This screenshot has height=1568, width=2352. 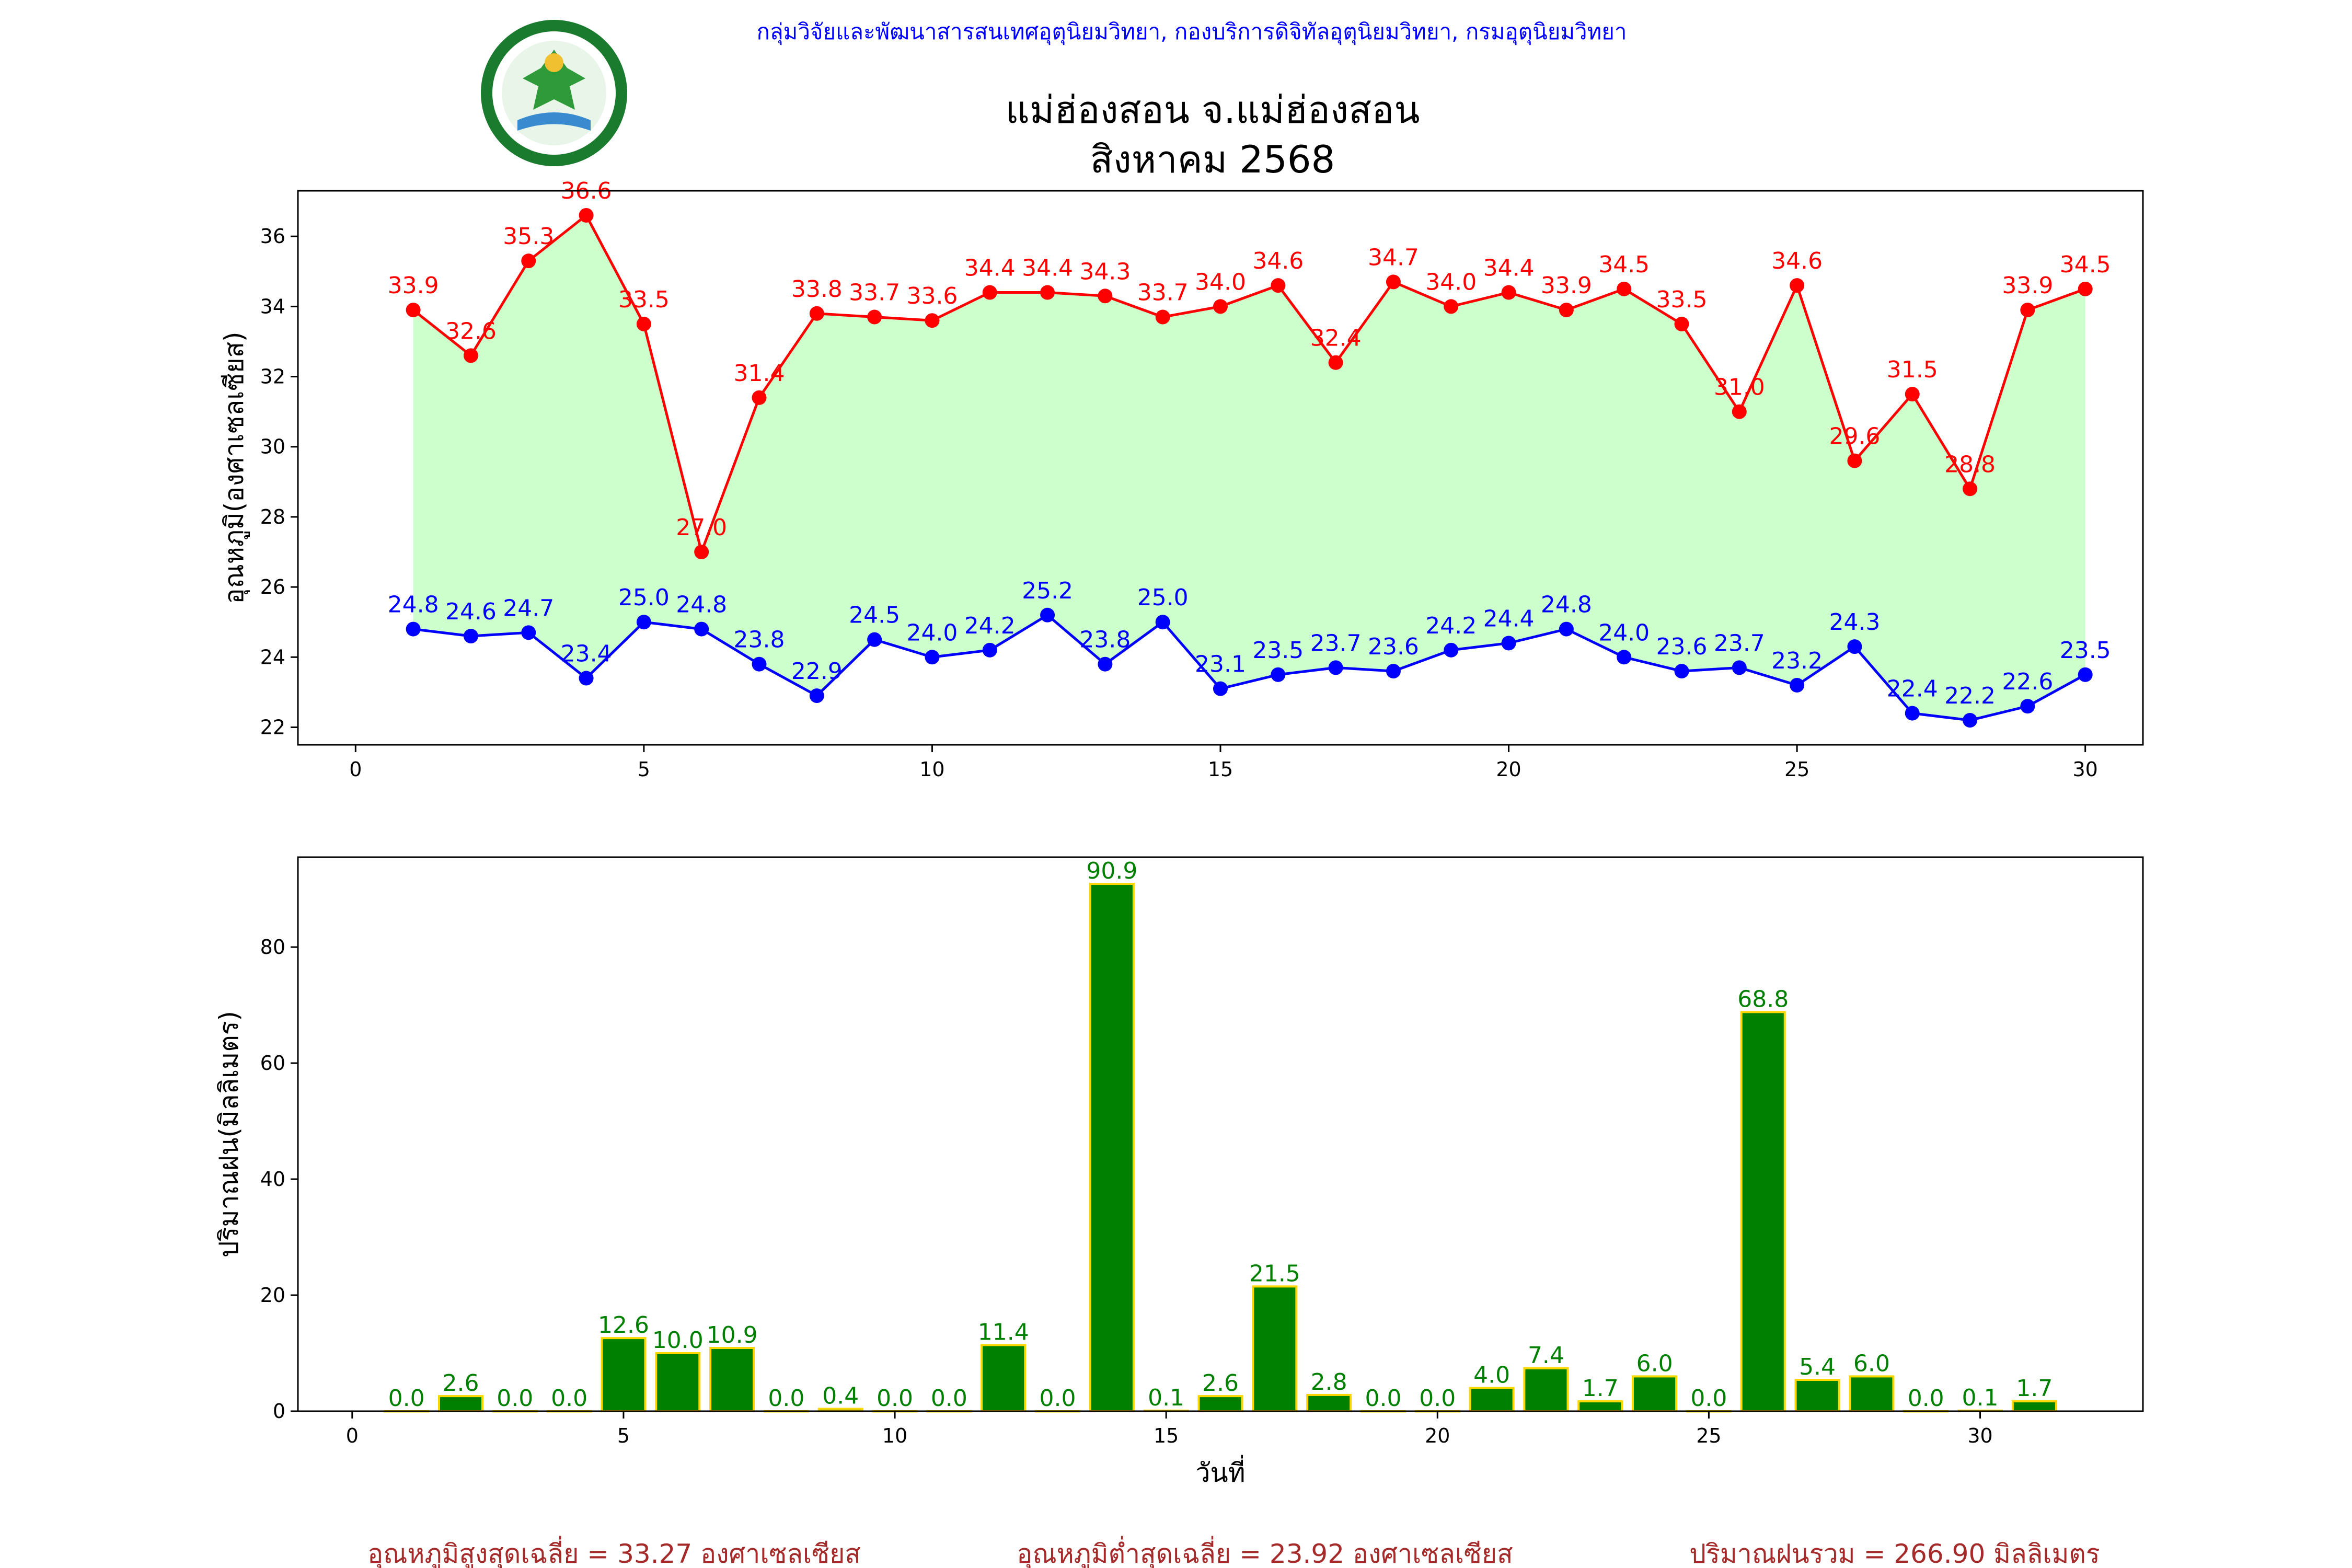 I want to click on temperature-min-data-label: 25.0, so click(x=1163, y=597).